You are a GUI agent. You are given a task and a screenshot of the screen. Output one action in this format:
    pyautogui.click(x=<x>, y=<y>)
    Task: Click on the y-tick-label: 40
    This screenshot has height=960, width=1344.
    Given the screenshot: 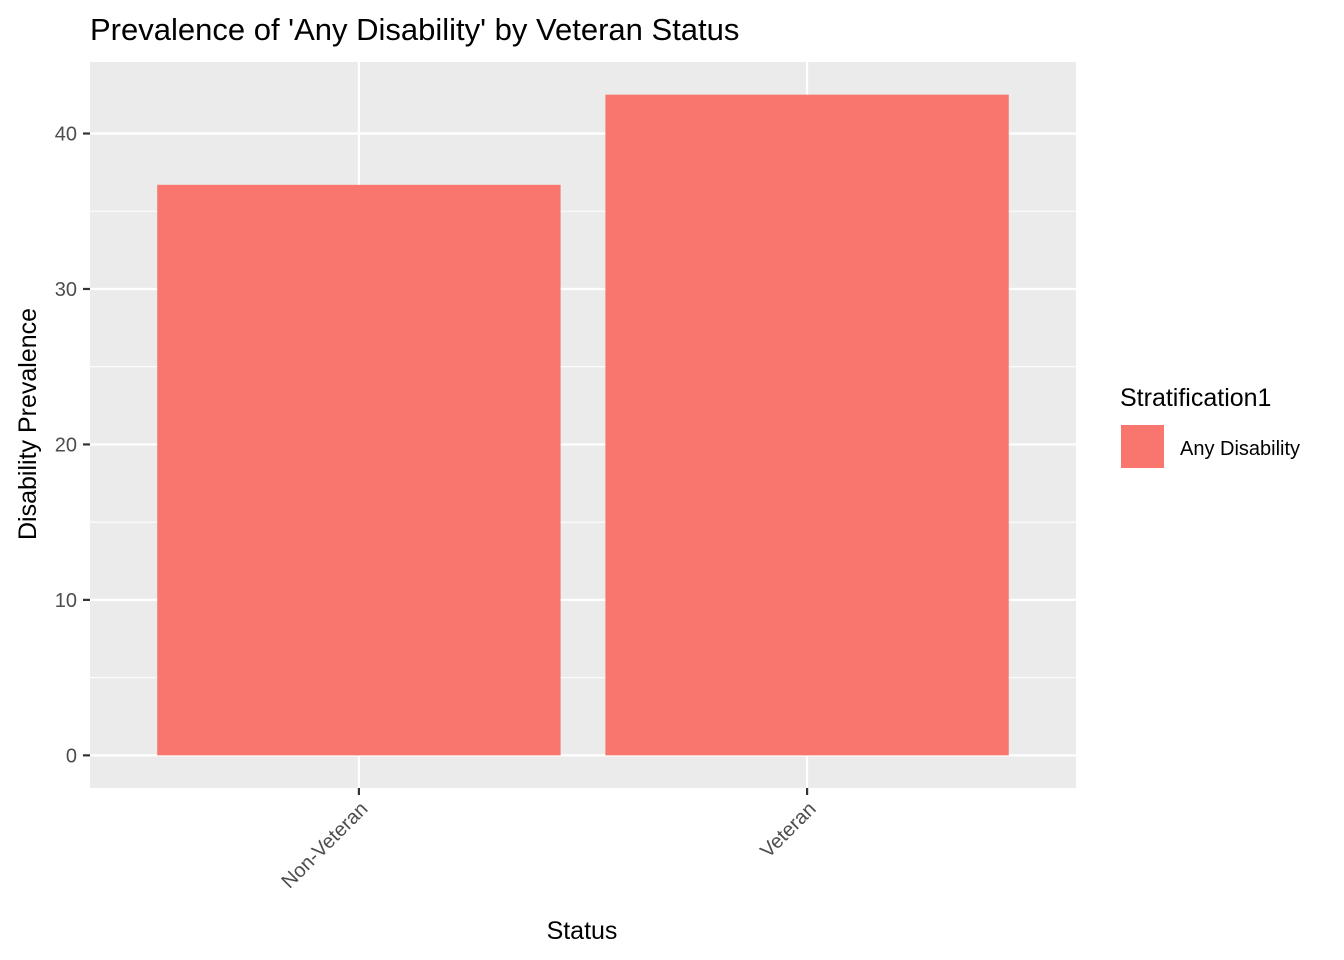 What is the action you would take?
    pyautogui.click(x=66, y=135)
    